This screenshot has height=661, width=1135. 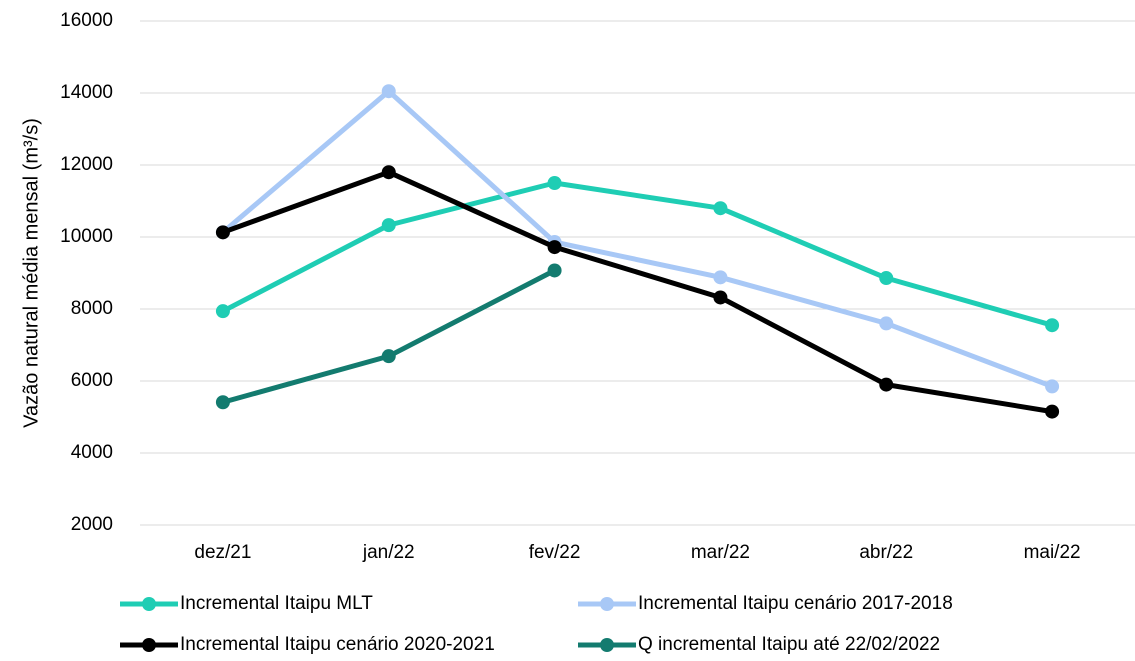 What do you see at coordinates (388, 552) in the screenshot?
I see `x-tick-label: jan/22` at bounding box center [388, 552].